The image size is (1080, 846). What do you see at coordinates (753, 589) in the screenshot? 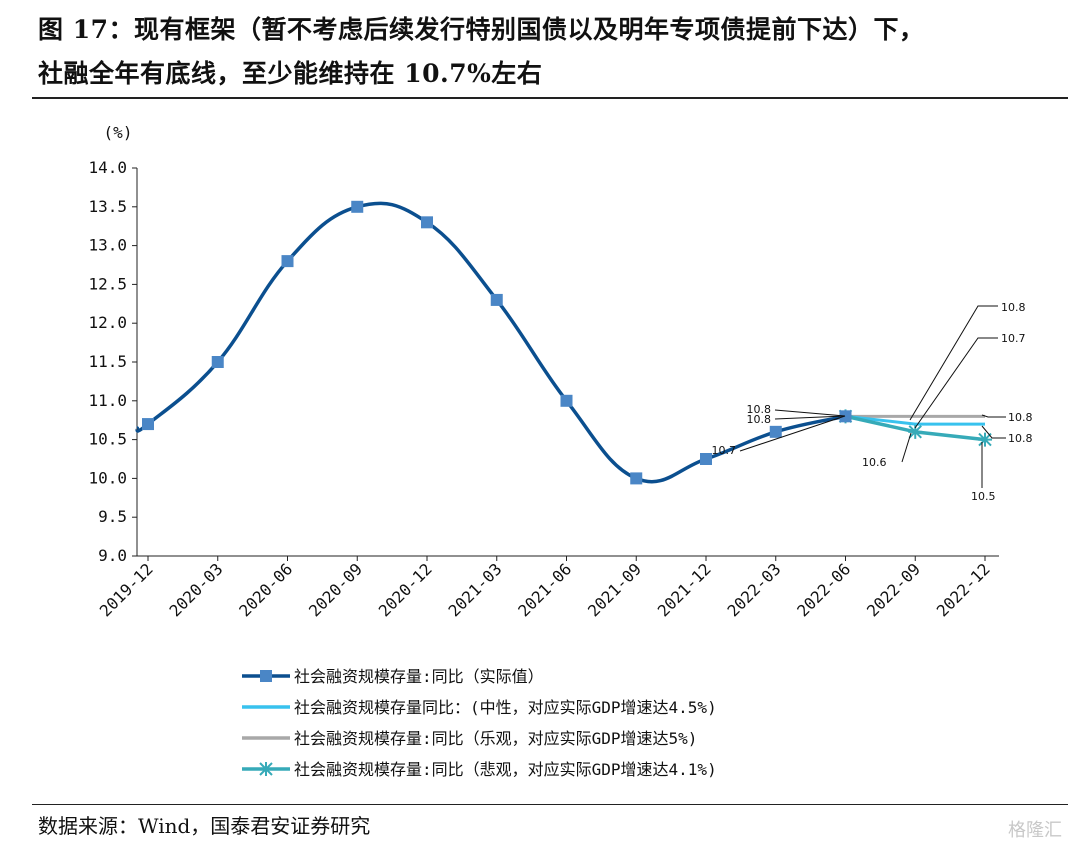
I see `x-tick-label: 2022-03` at bounding box center [753, 589].